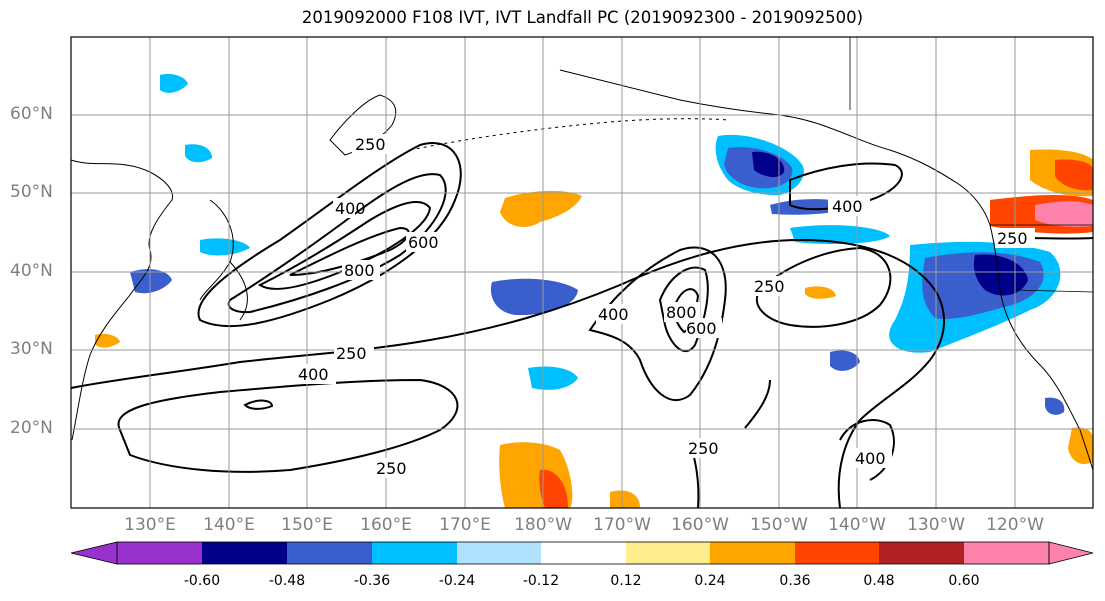 The height and width of the screenshot is (601, 1105). I want to click on lon-label-130e: 130°E, so click(150, 525).